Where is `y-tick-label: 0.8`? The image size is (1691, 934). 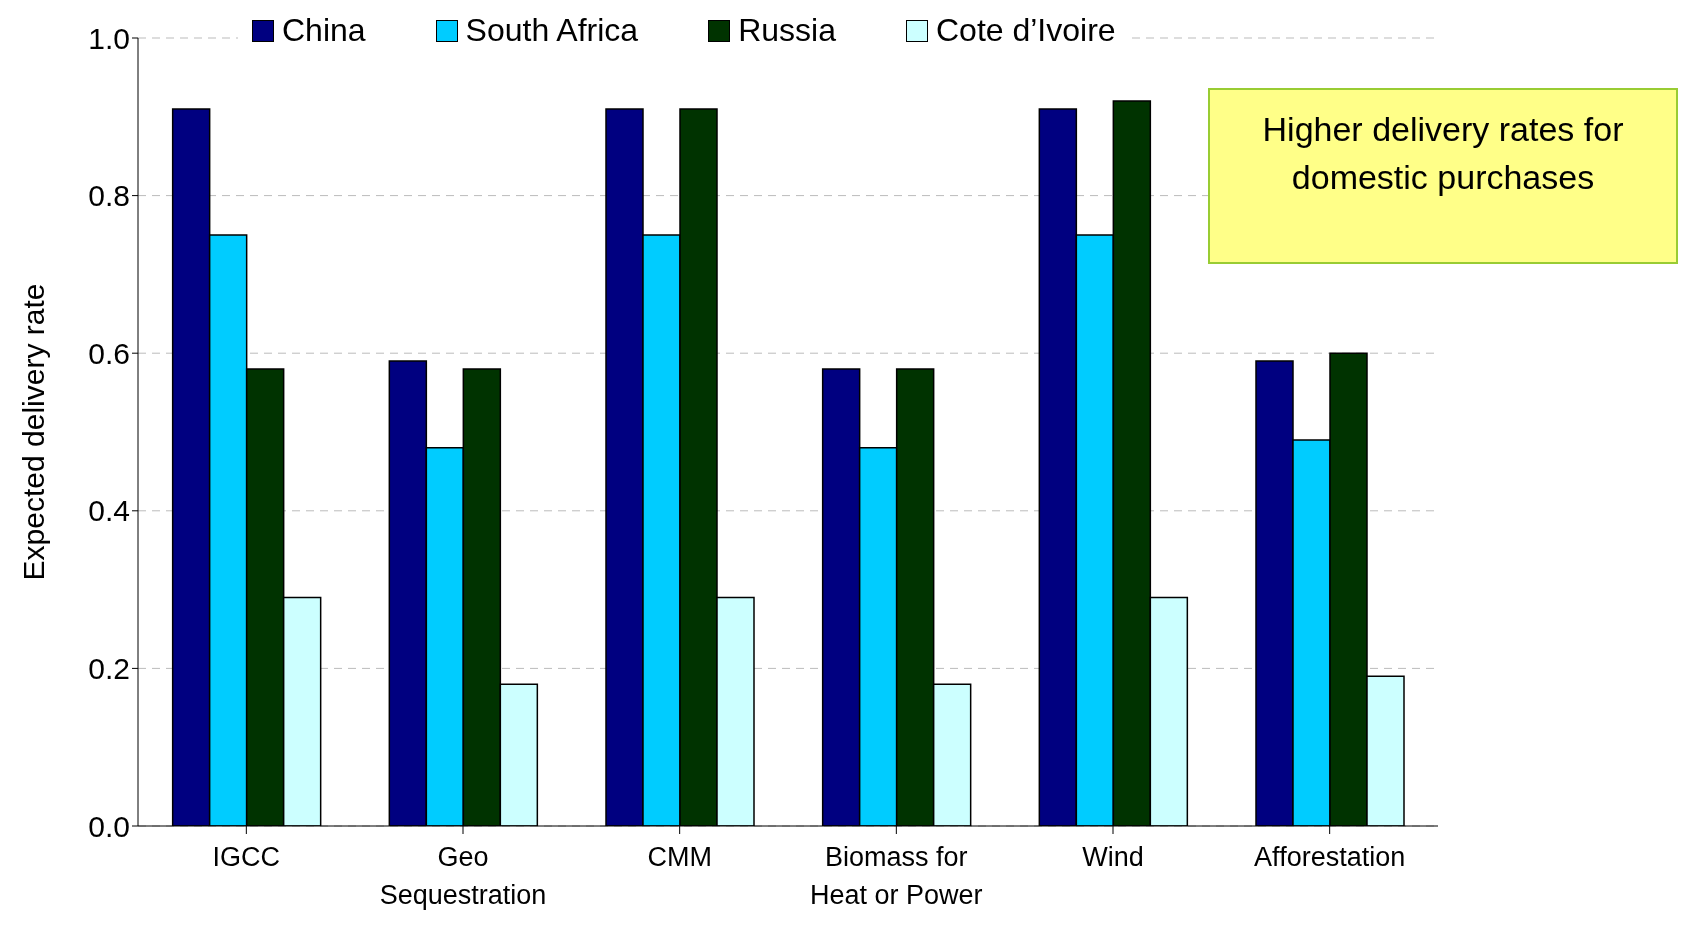 y-tick-label: 0.8 is located at coordinates (109, 196).